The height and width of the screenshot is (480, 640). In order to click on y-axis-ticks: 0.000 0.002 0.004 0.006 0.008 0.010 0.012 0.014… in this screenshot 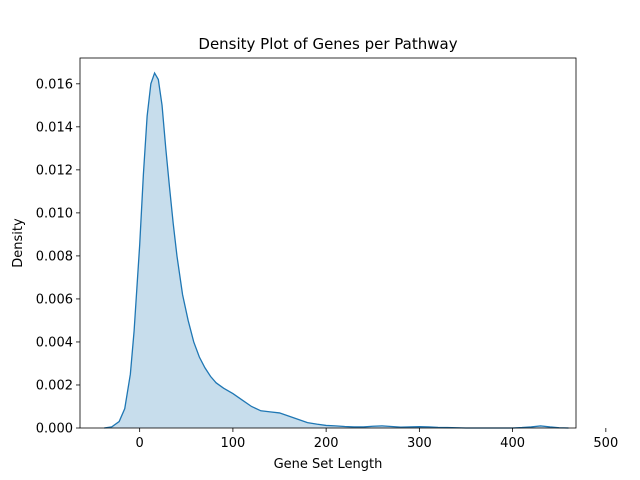, I will do `click(58, 257)`.